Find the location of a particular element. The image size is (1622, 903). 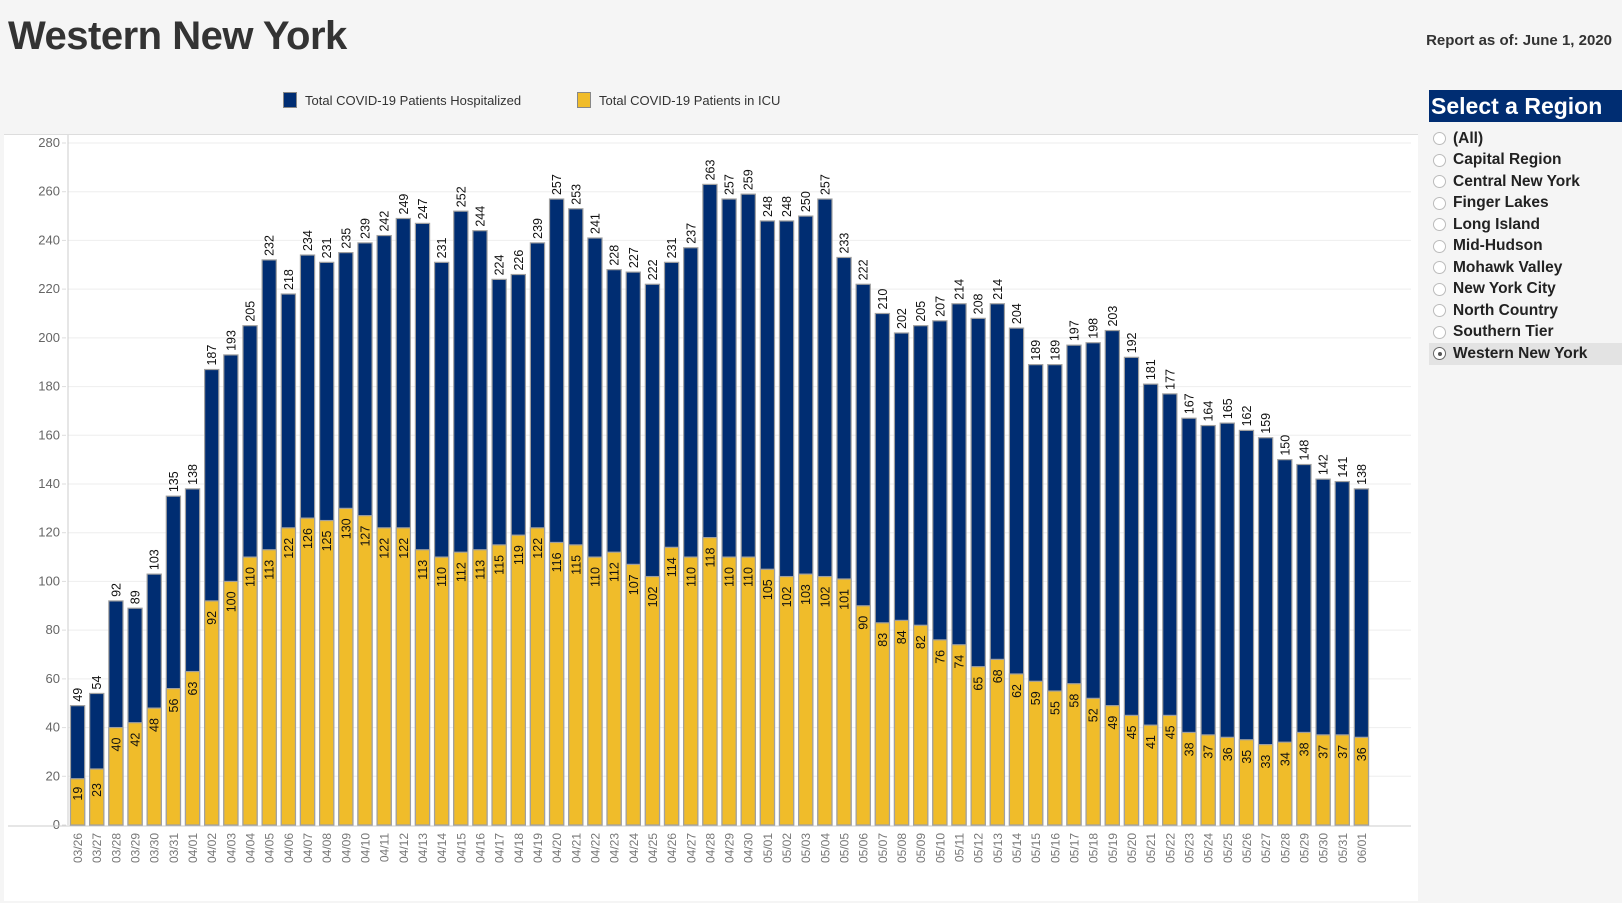

data-label-hospitalized: 162 is located at coordinates (1247, 416).